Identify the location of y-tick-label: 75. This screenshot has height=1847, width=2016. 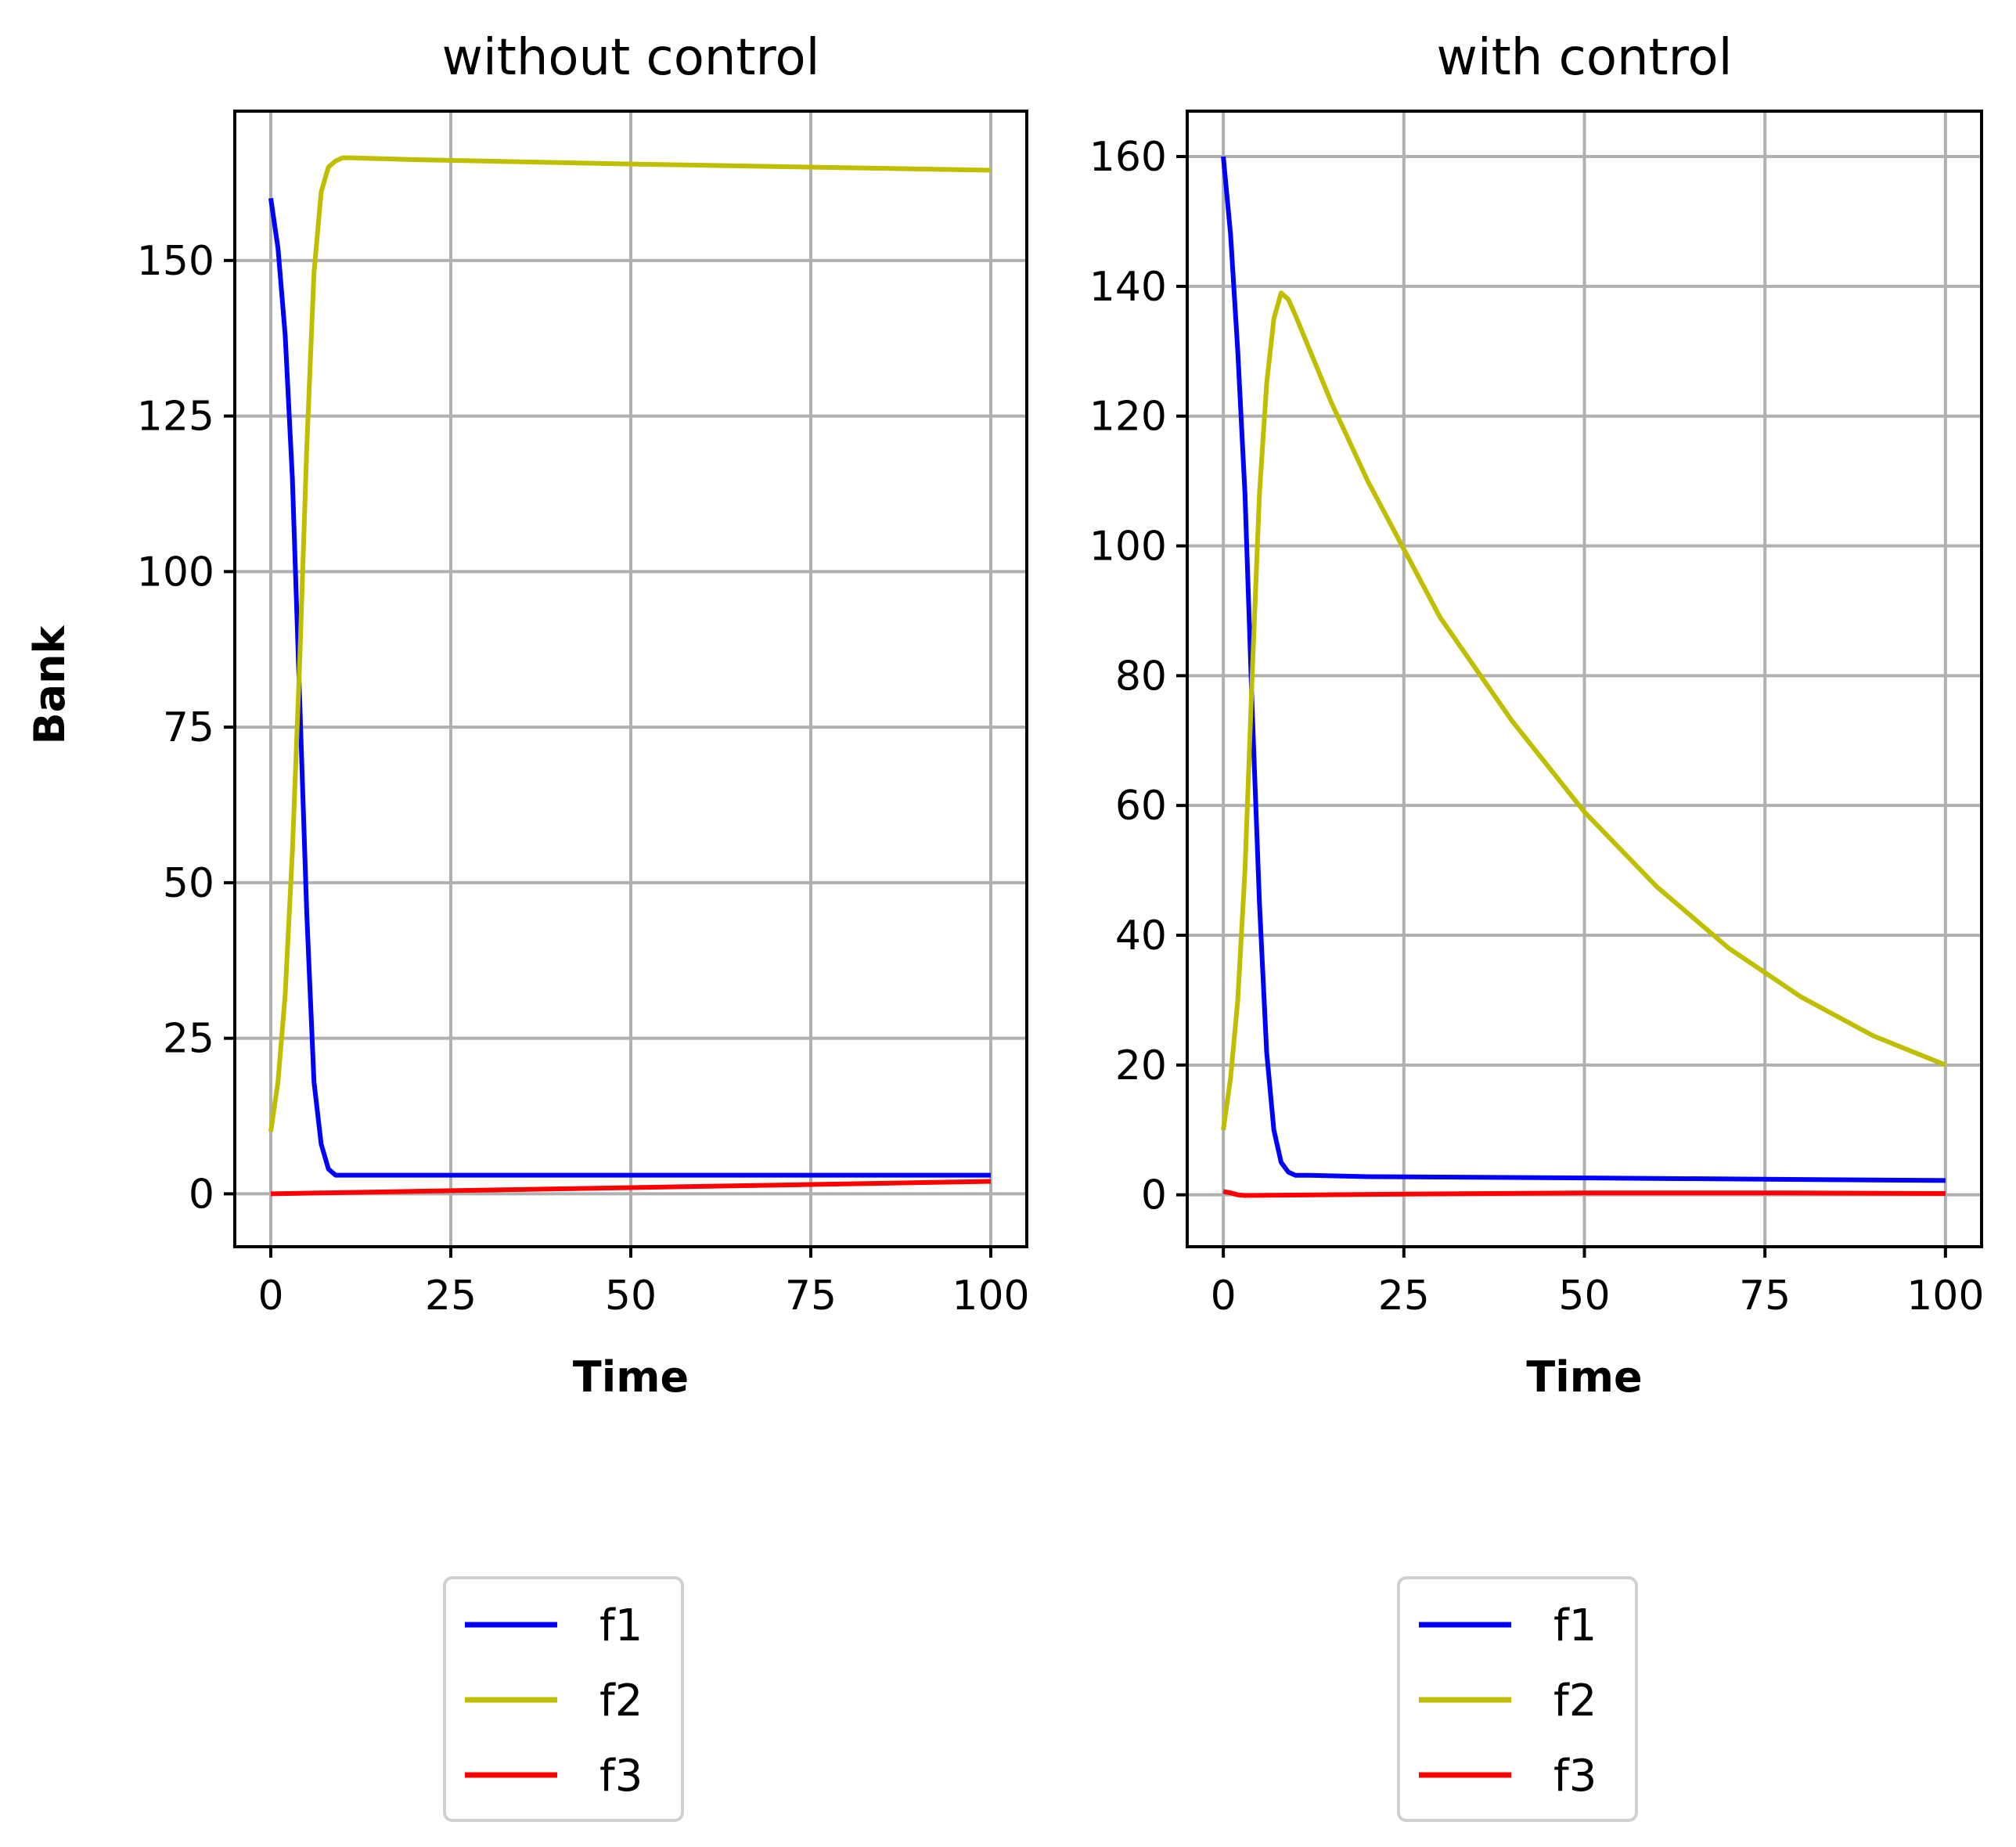
(188, 727).